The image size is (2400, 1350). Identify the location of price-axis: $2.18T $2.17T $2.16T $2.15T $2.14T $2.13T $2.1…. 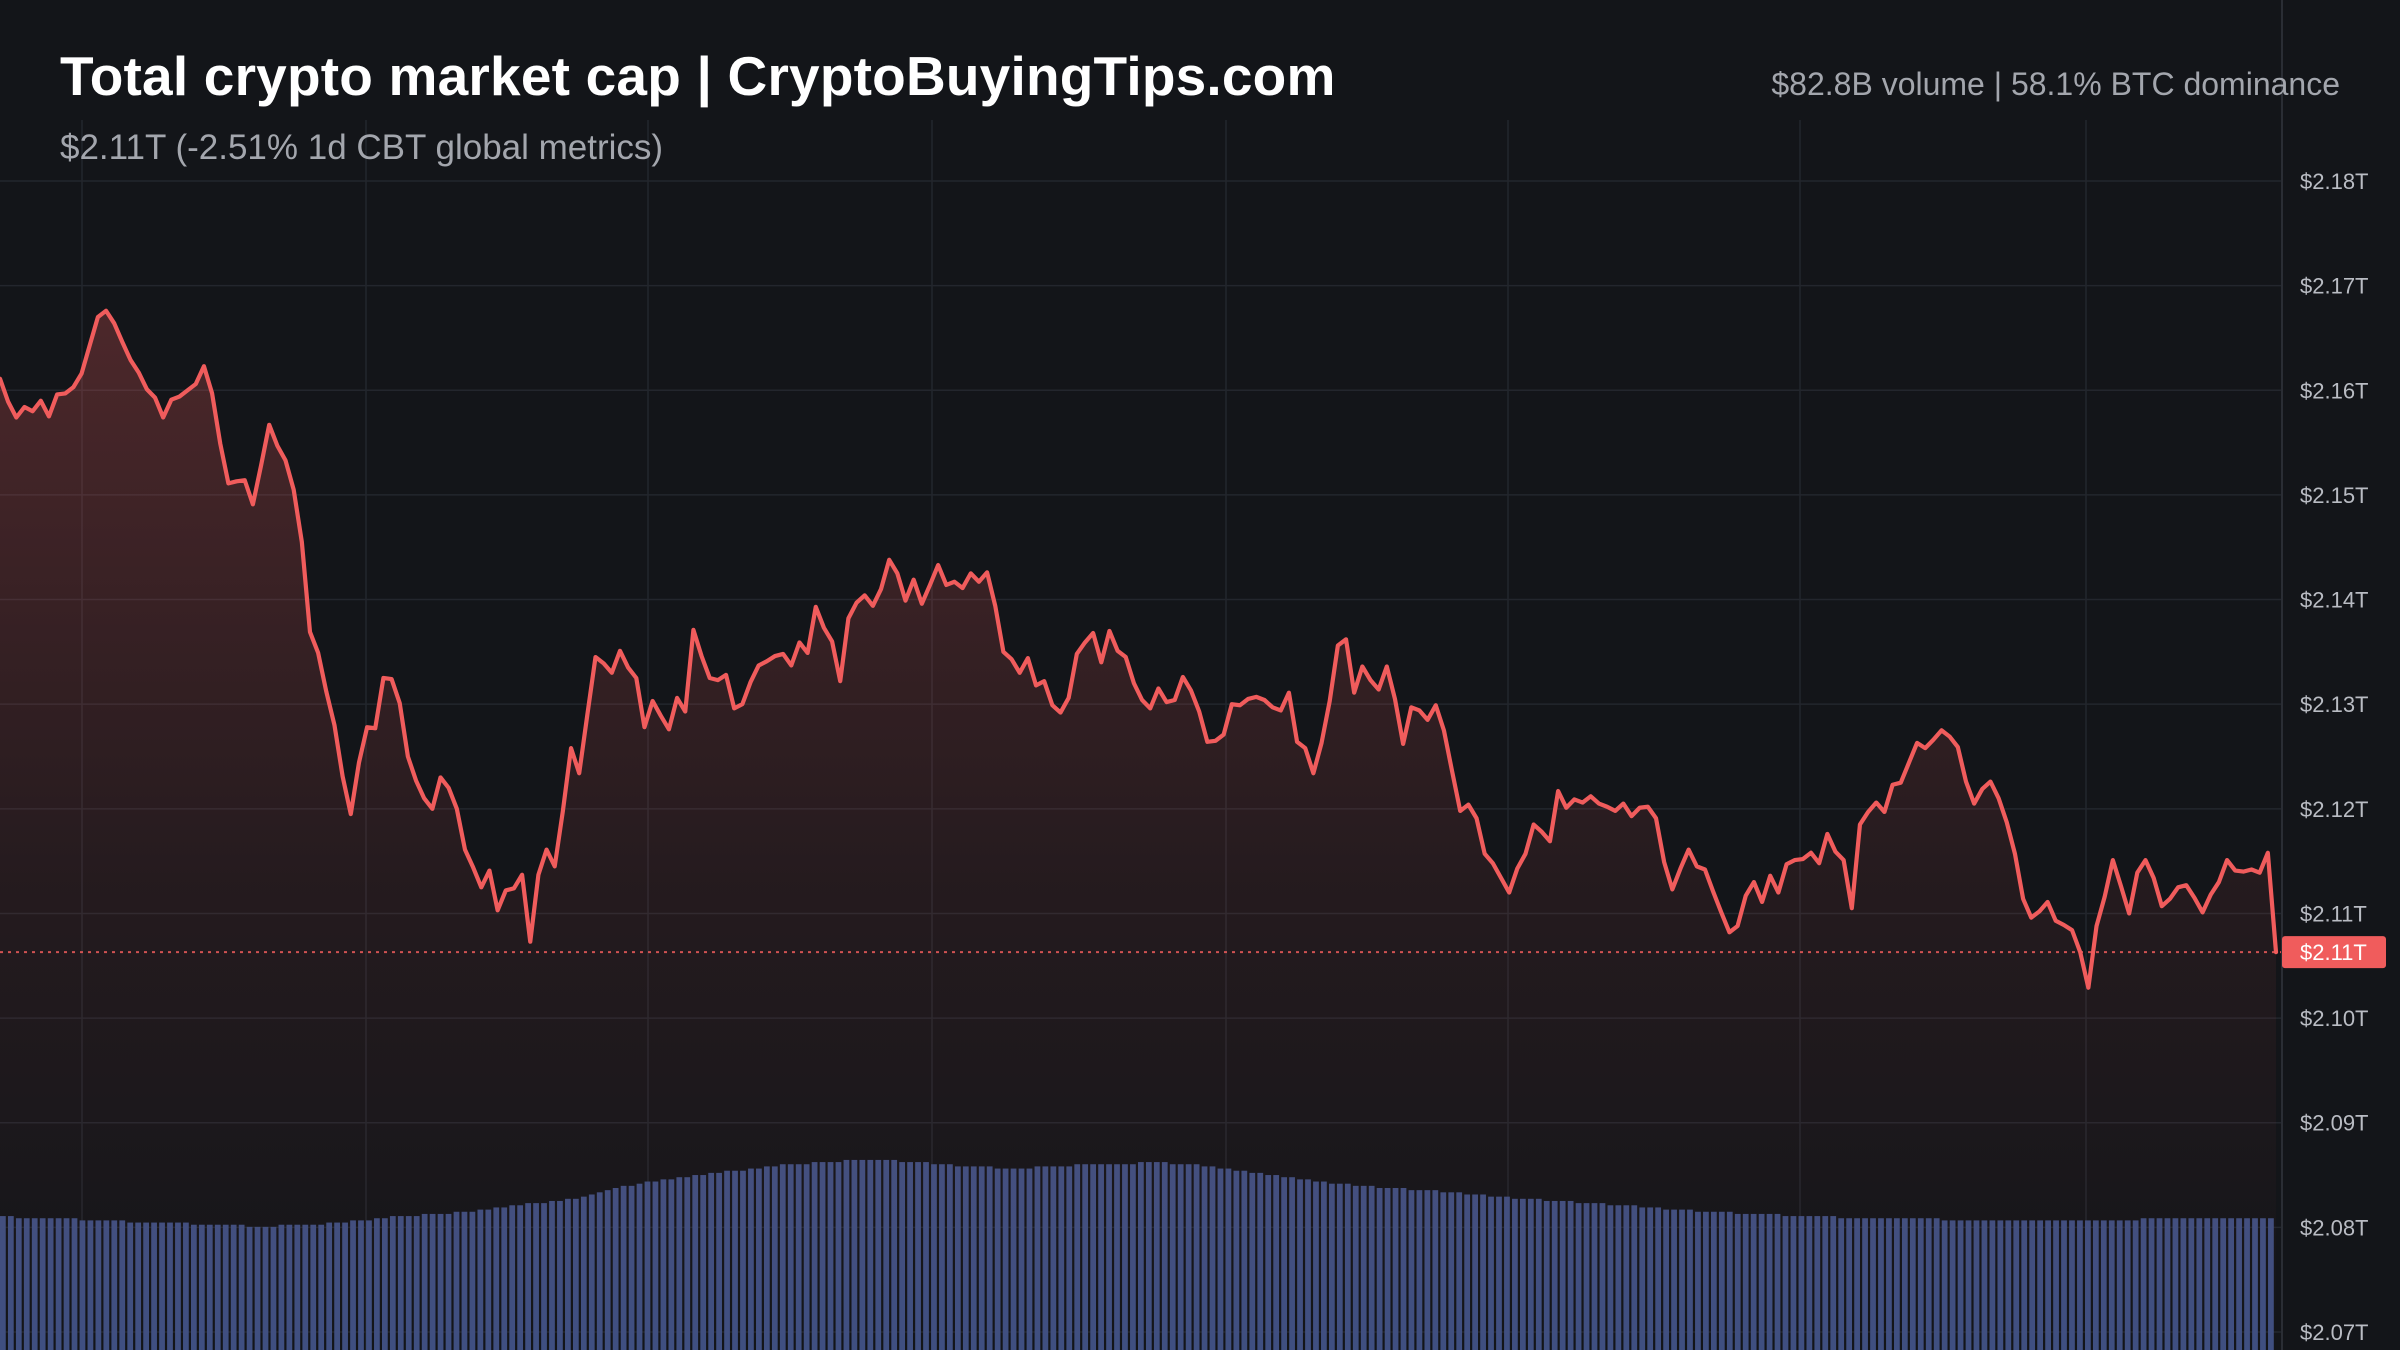
(2334, 757).